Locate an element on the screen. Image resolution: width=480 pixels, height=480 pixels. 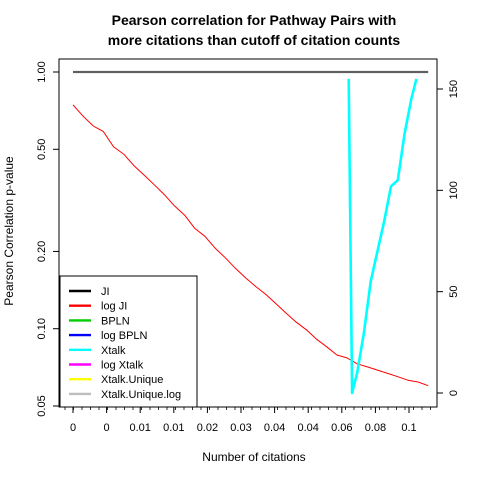
y-left-tick-label: 0.10 is located at coordinates (42, 328).